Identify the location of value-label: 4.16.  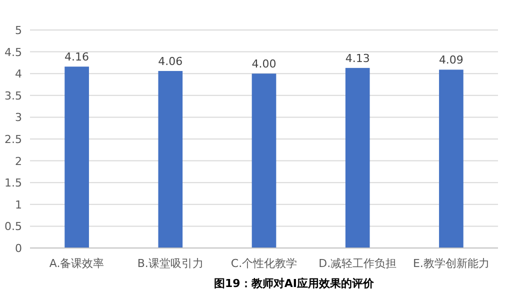
(77, 57).